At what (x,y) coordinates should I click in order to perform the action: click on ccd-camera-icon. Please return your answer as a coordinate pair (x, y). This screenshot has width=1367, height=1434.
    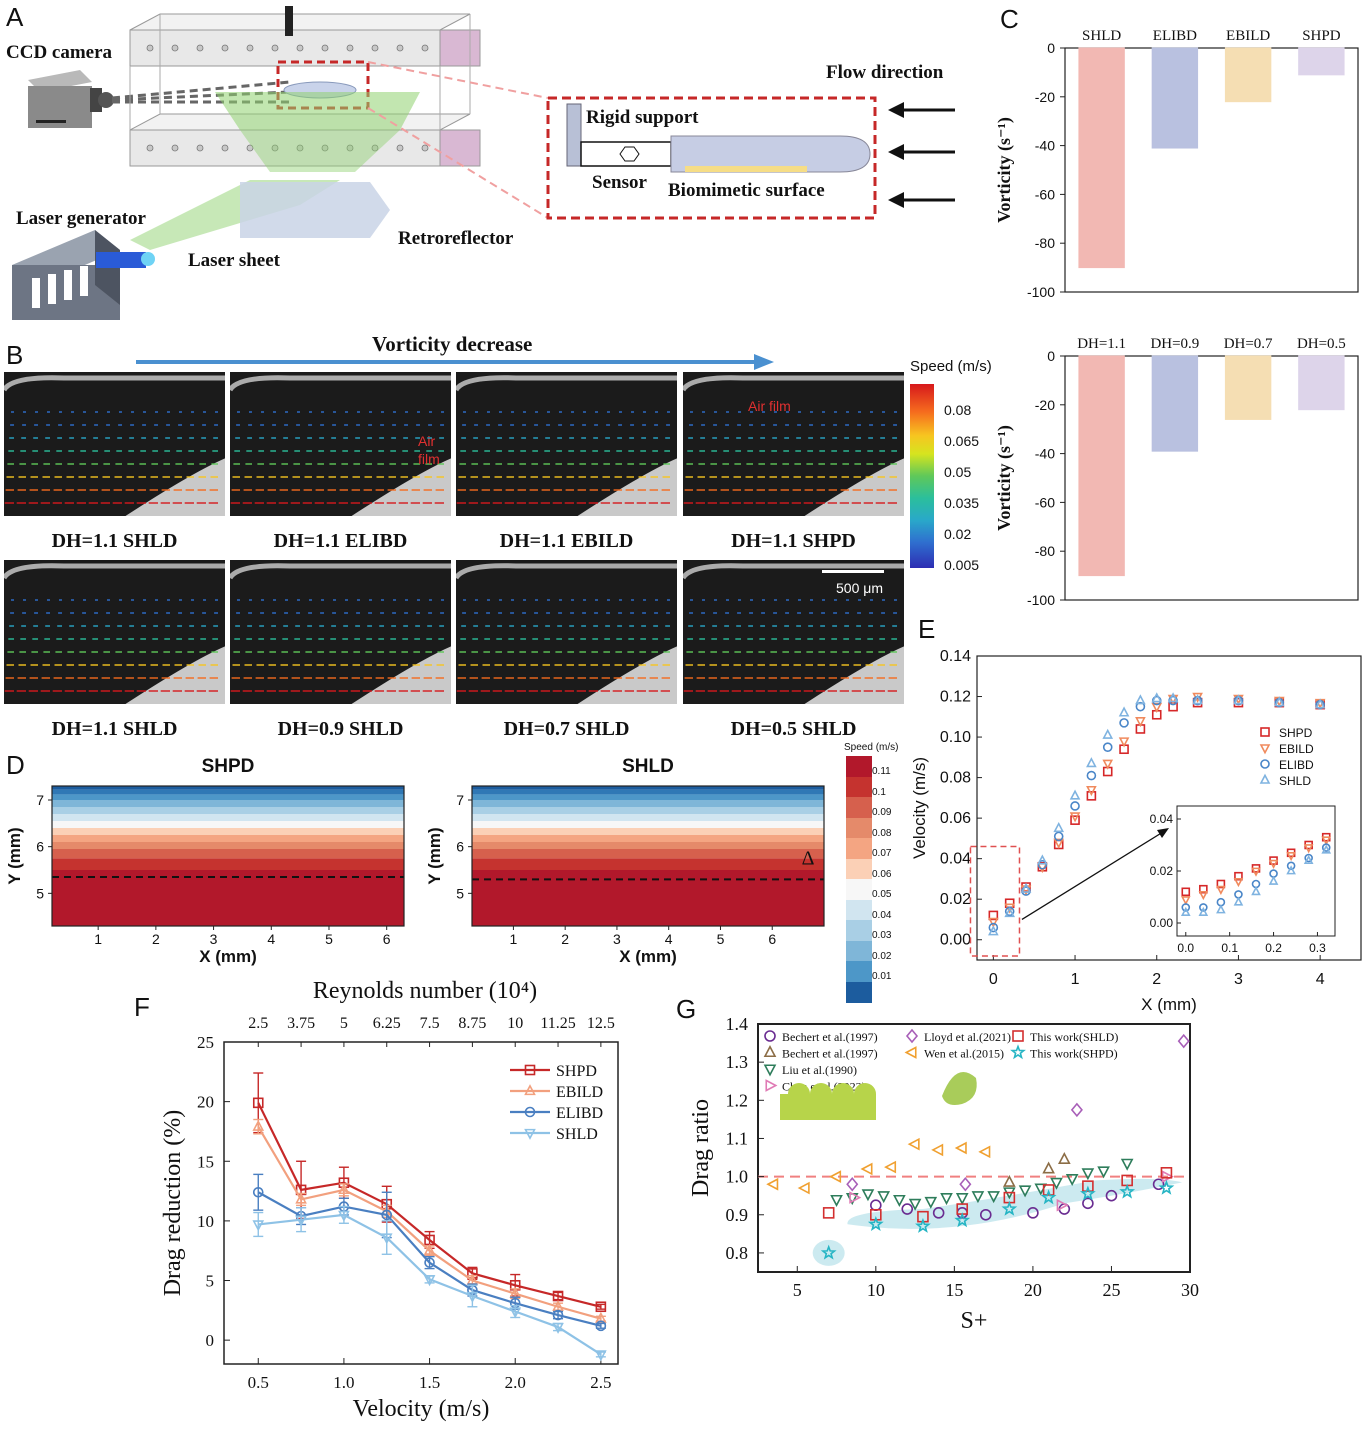
    Looking at the image, I should click on (71, 99).